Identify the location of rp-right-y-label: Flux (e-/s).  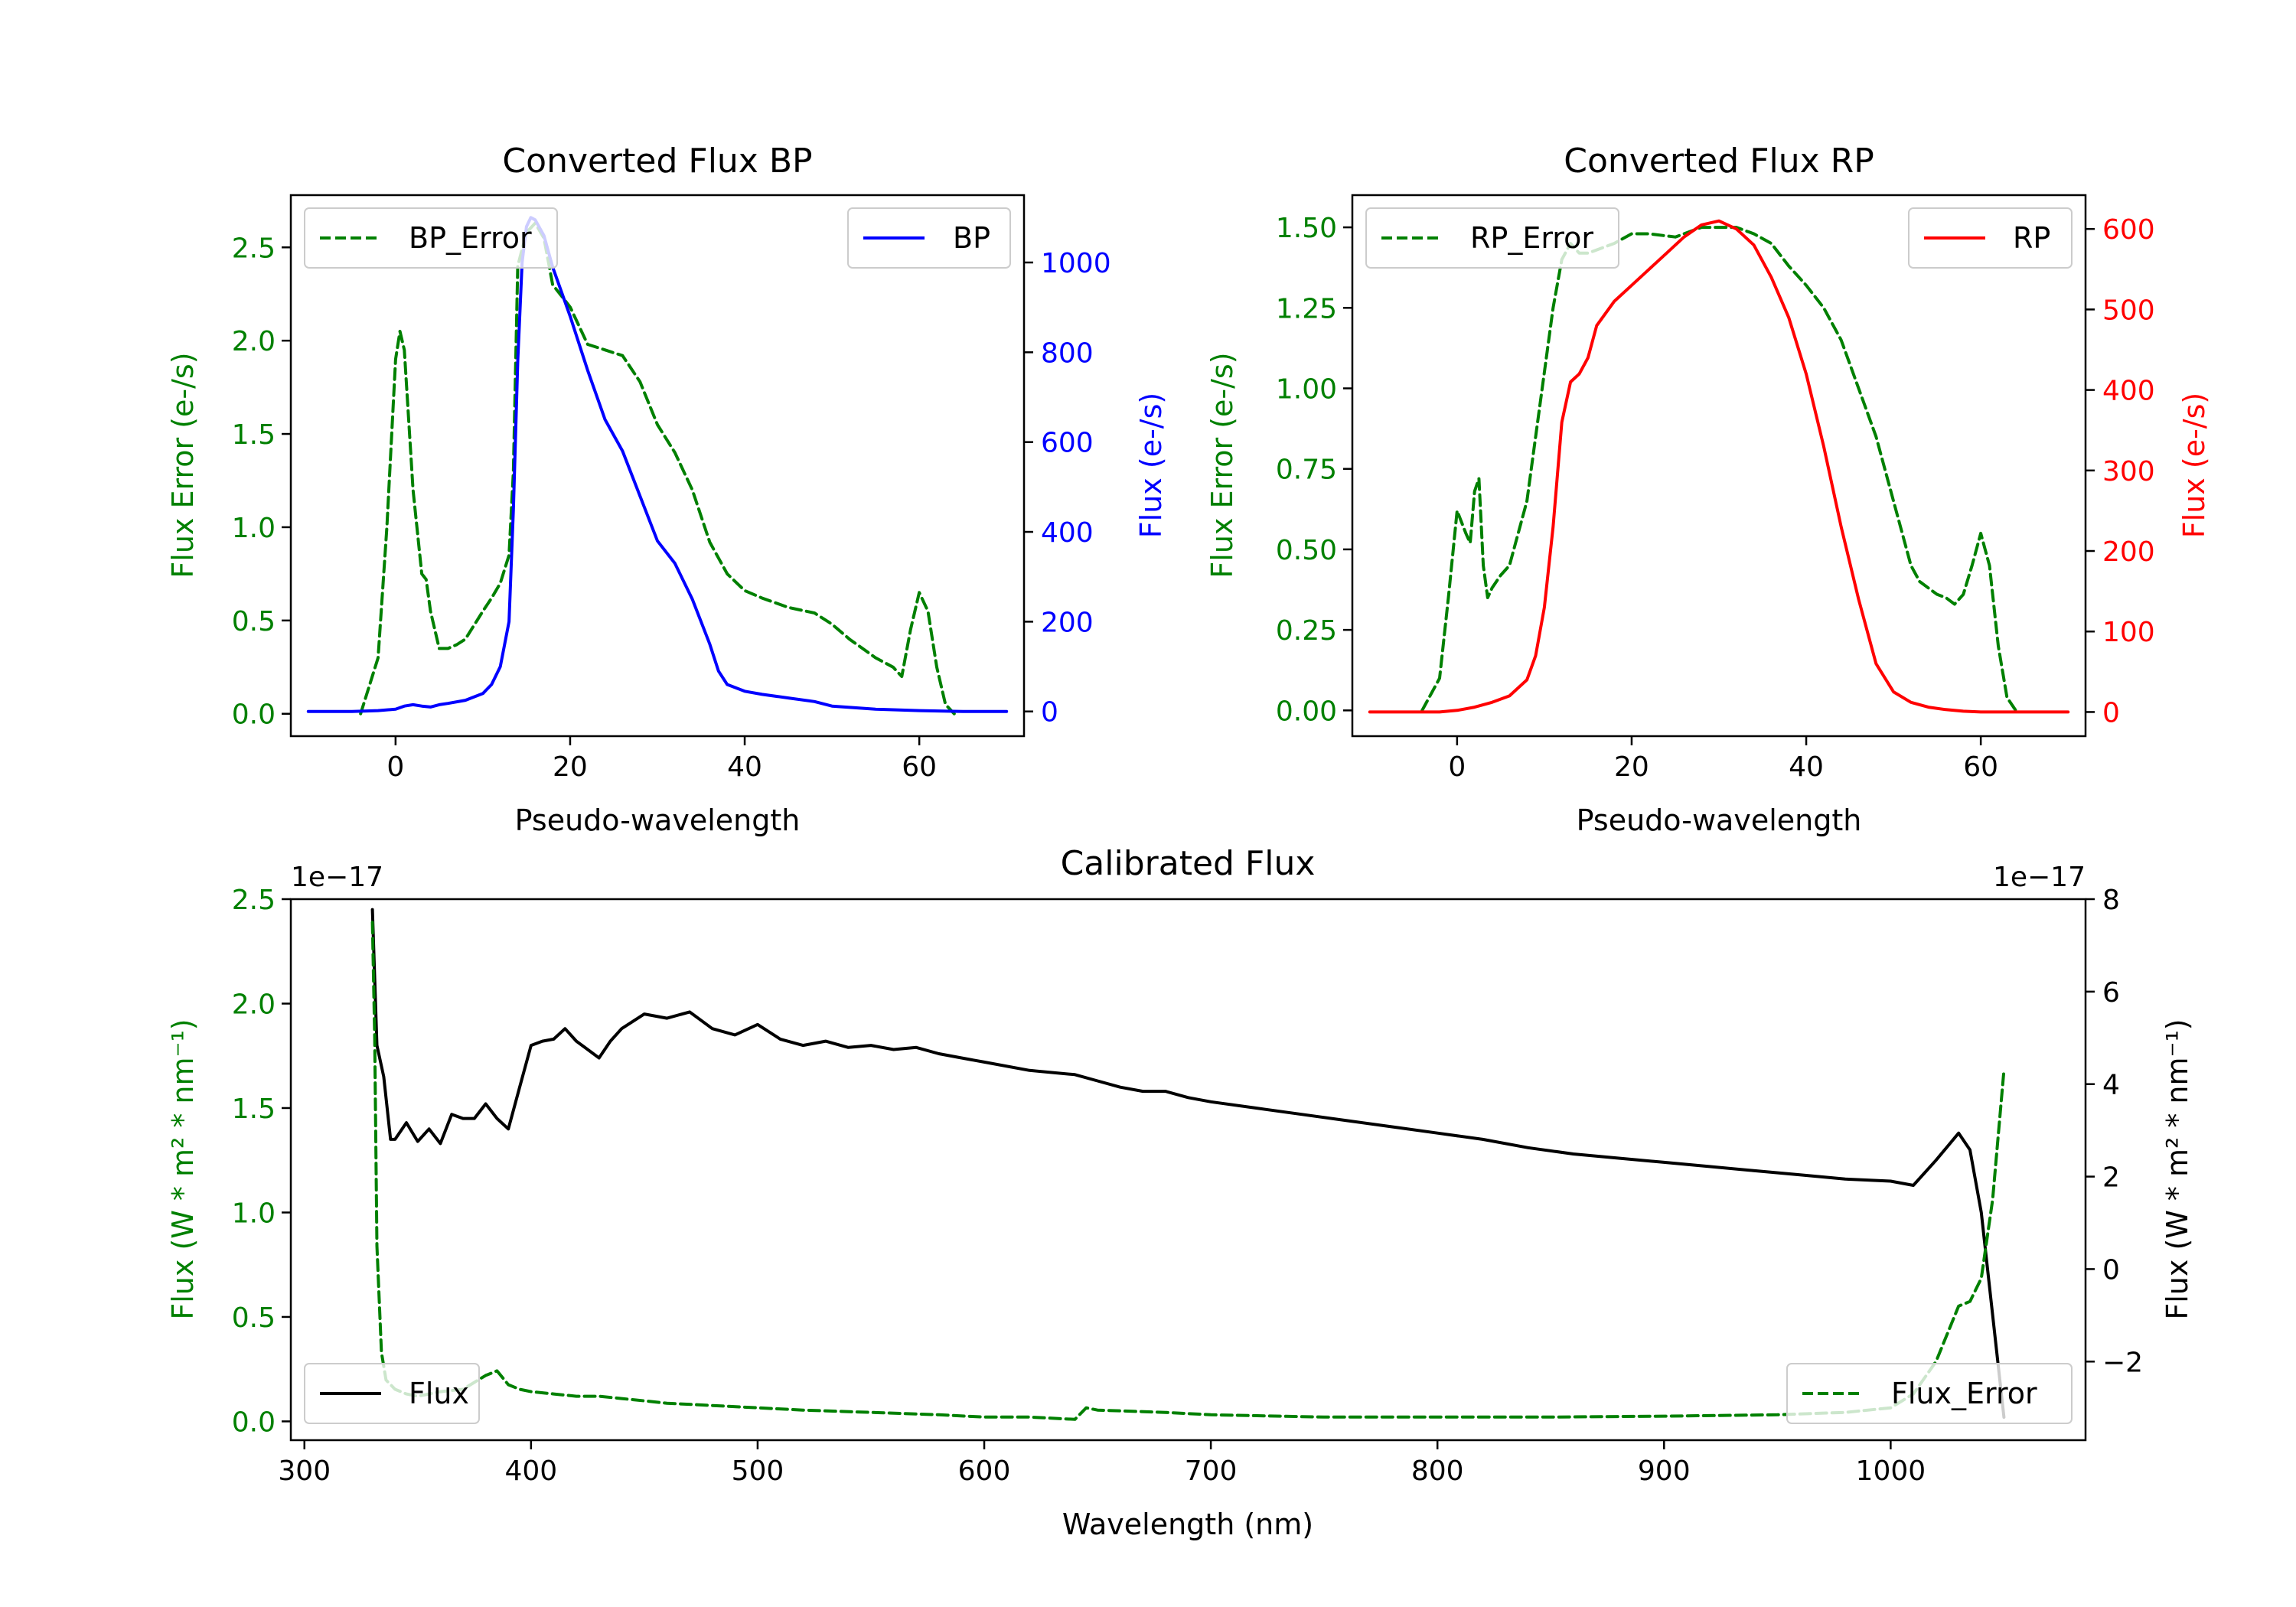
(2194, 466).